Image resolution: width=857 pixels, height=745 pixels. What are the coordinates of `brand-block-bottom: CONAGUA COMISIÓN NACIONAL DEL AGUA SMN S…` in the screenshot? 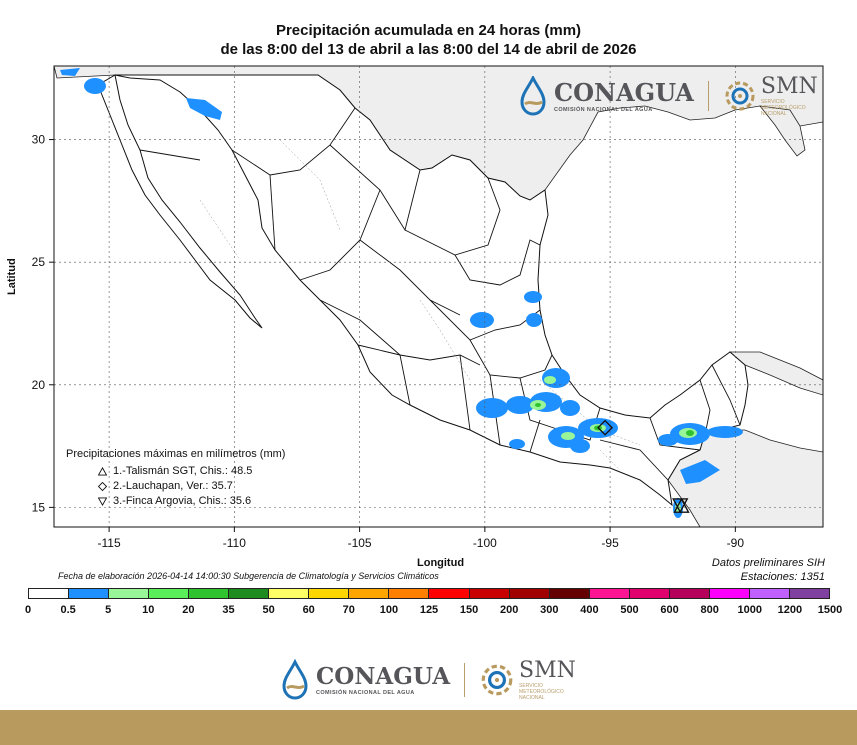 It's located at (428, 679).